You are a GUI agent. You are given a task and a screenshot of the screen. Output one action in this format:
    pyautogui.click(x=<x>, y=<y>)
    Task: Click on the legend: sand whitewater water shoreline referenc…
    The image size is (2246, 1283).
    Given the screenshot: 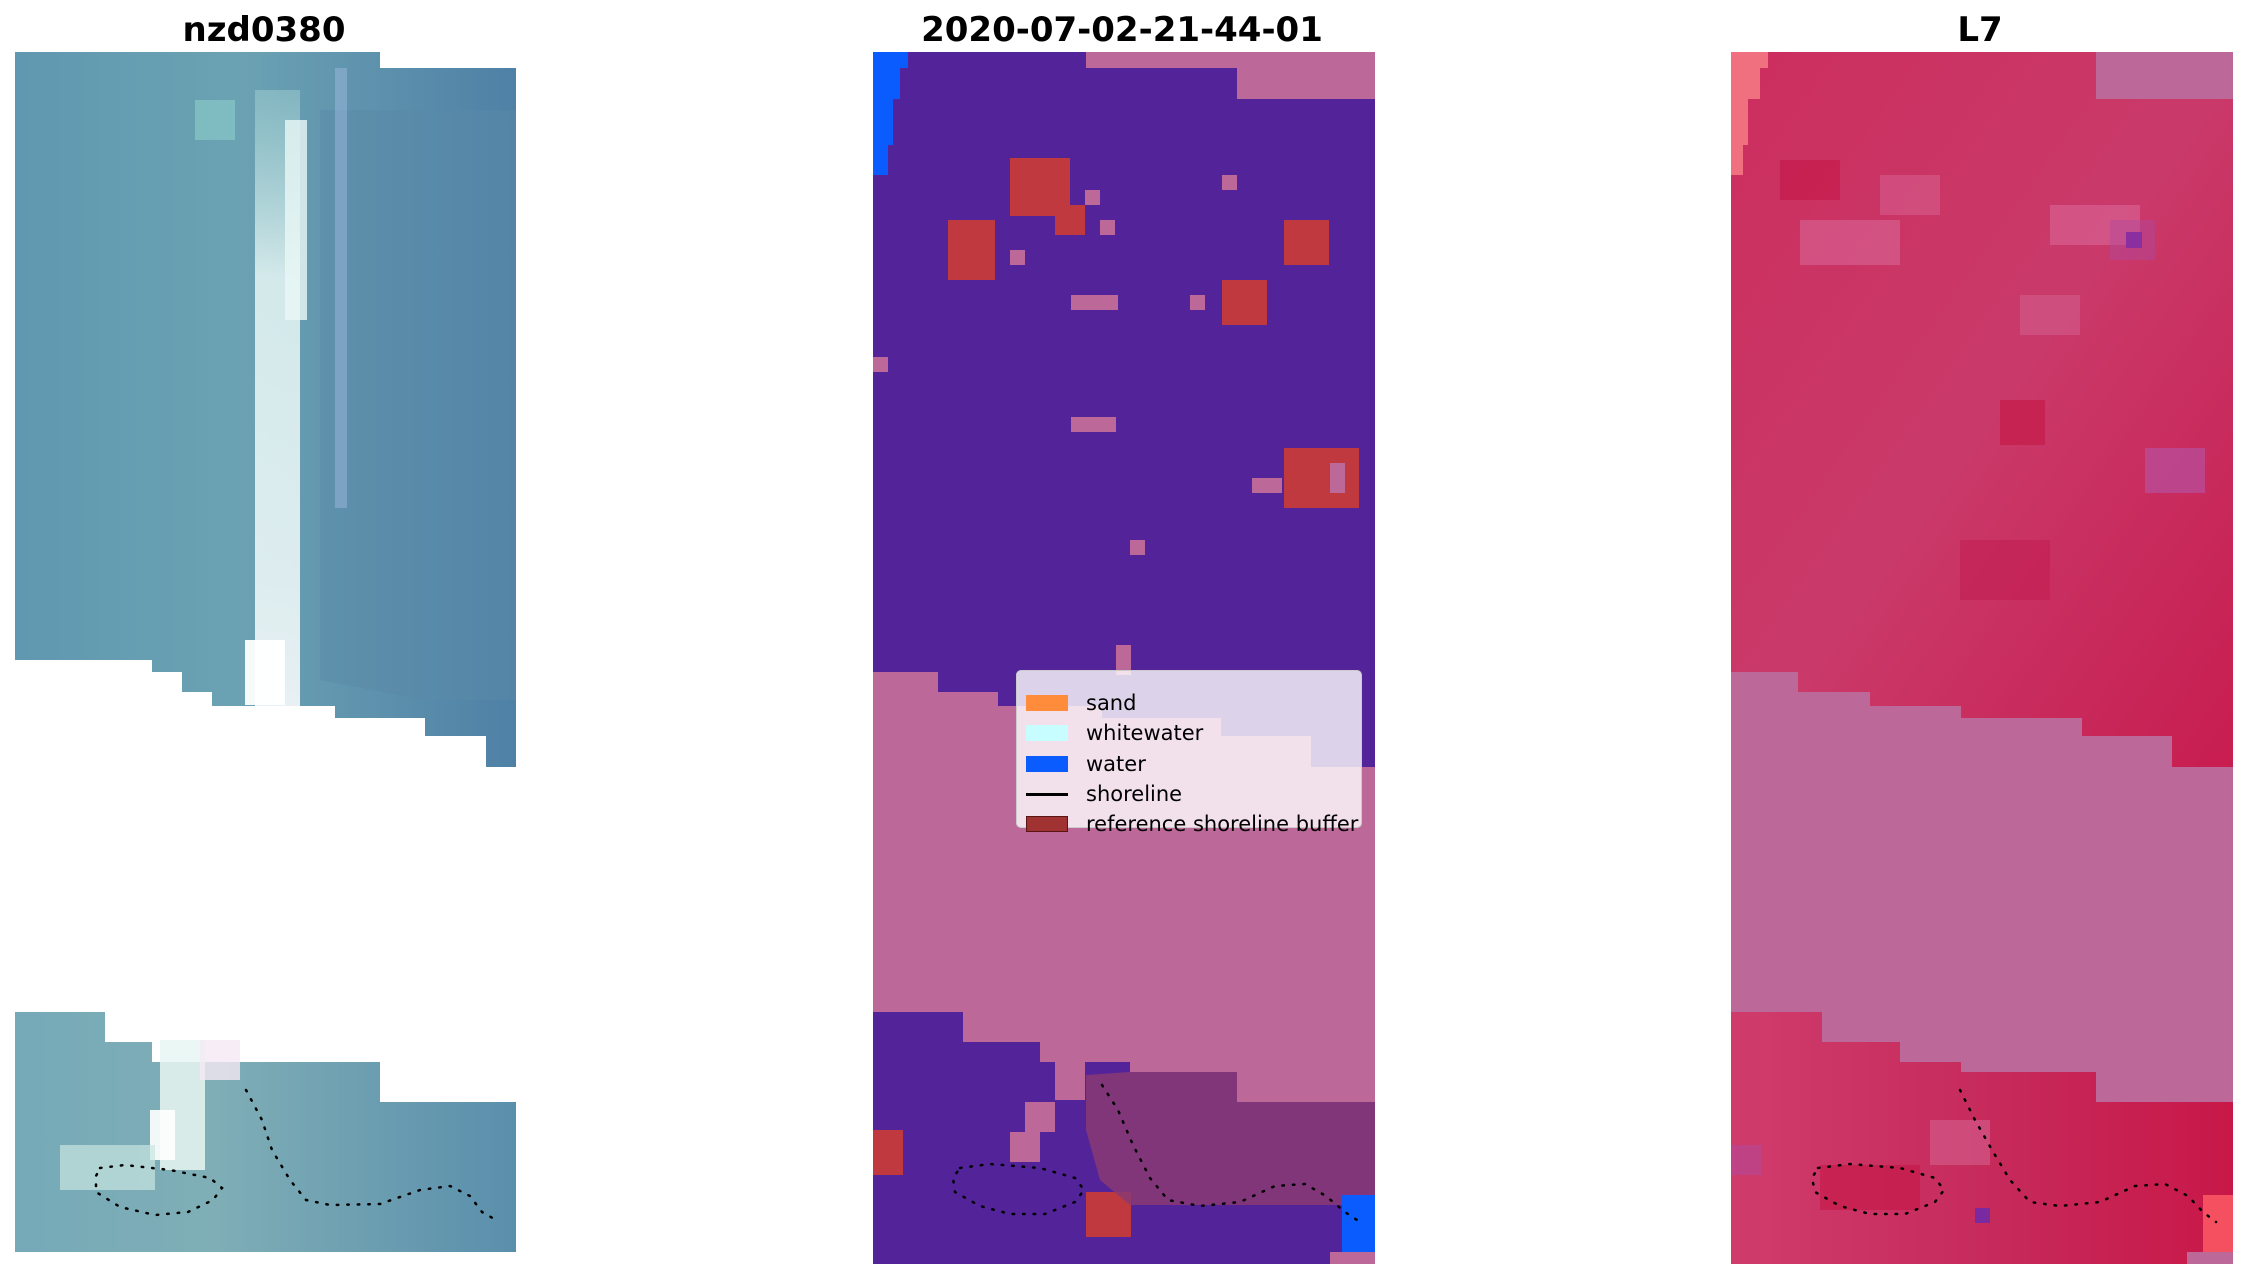 What is the action you would take?
    pyautogui.click(x=1189, y=753)
    